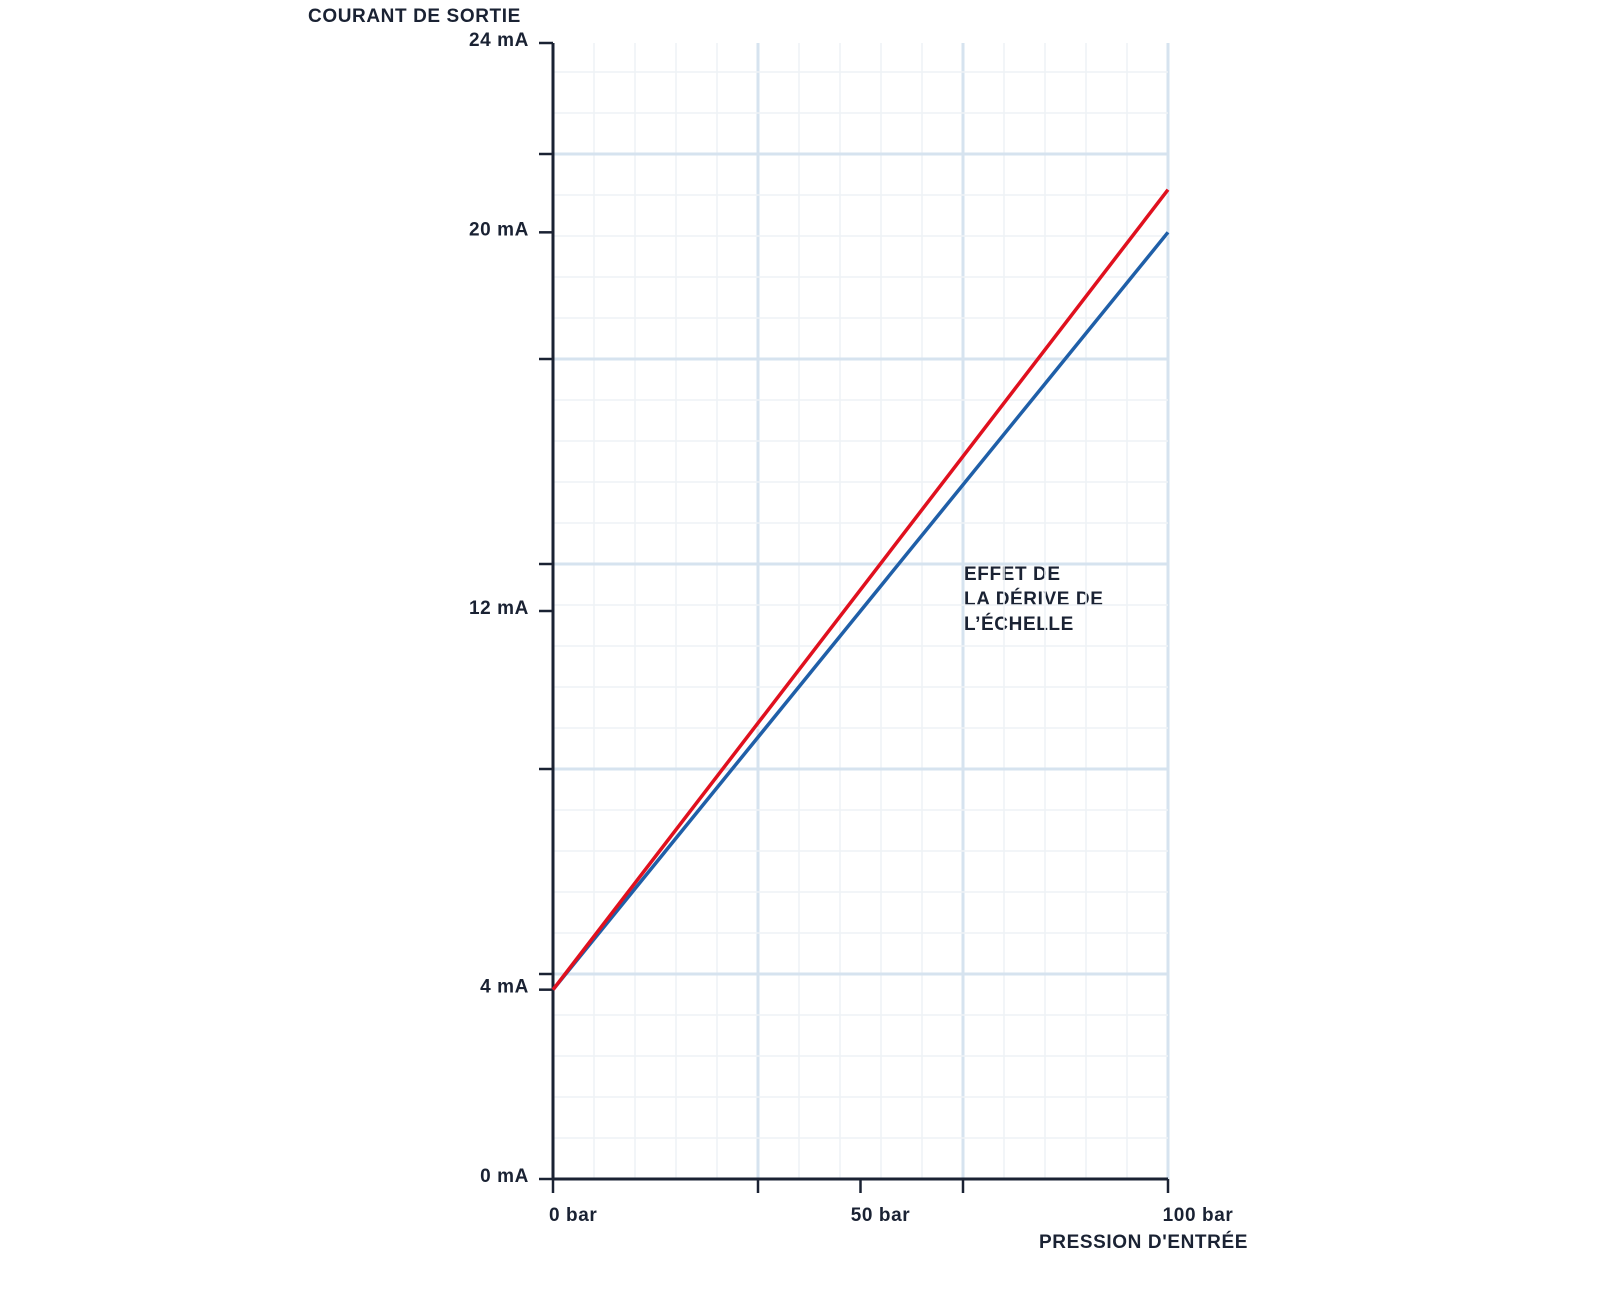 Image resolution: width=1600 pixels, height=1289 pixels. I want to click on y-tick-label: 4 mA, so click(504, 987).